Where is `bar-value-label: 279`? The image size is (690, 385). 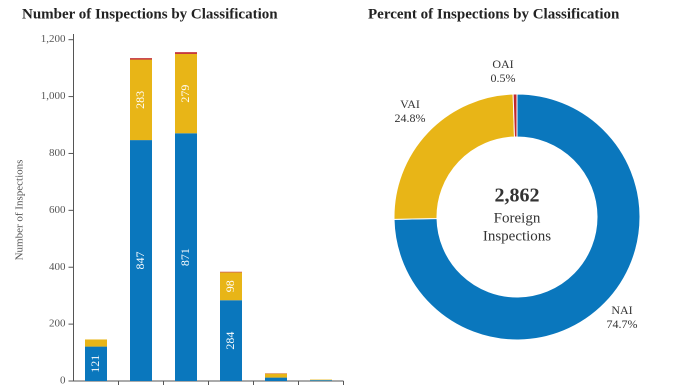 bar-value-label: 279 is located at coordinates (185, 94).